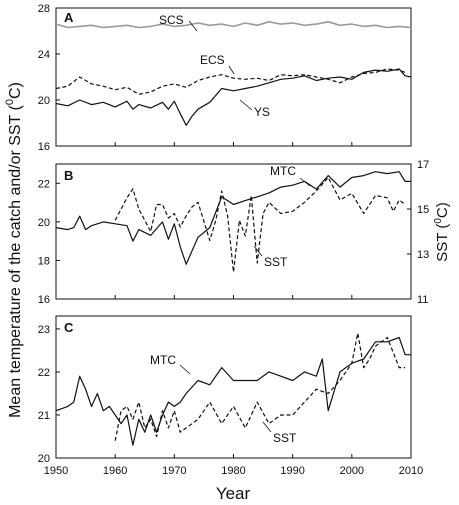  I want to click on label-ys: YS, so click(262, 112).